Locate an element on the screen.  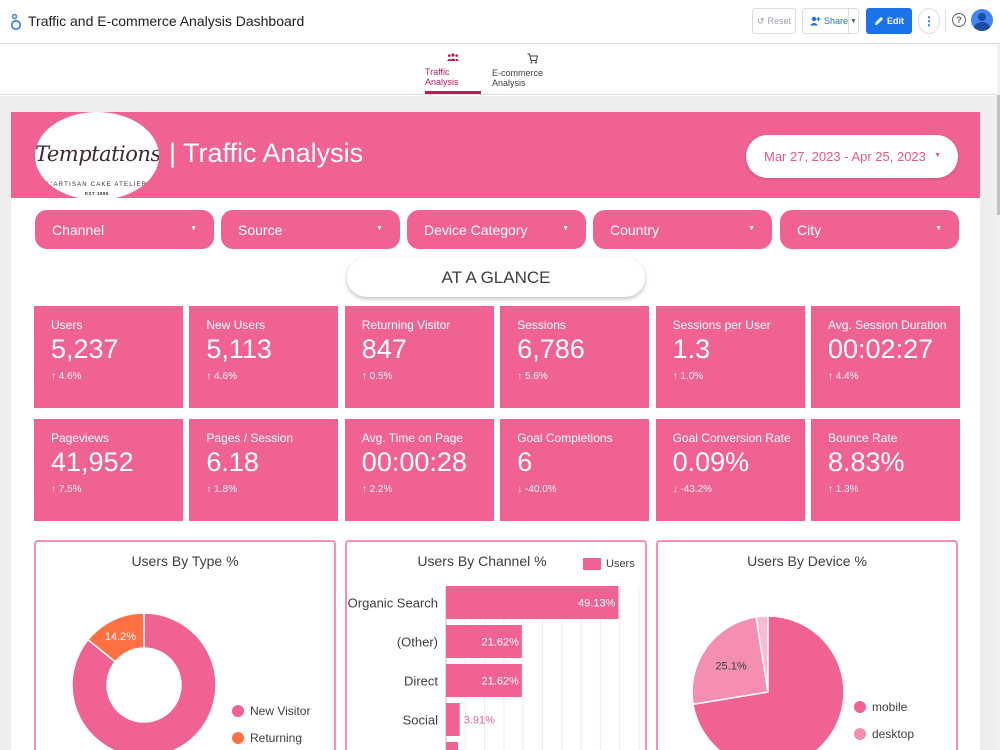
kpi-delta: ↑ 7.5% is located at coordinates (117, 489).